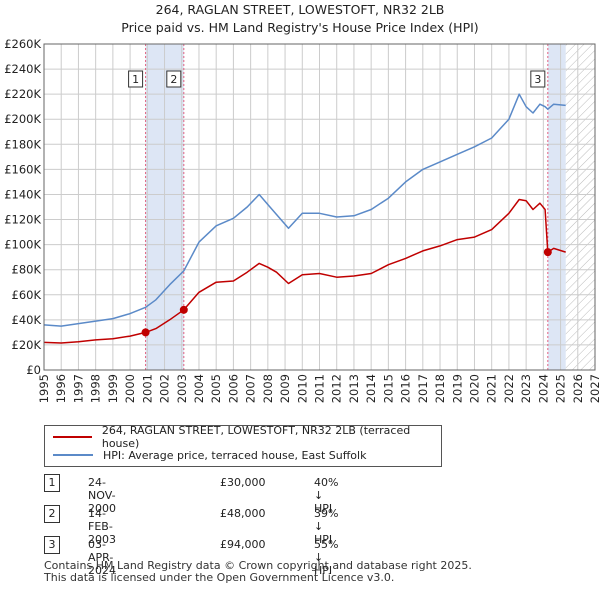 This screenshot has height=590, width=600. What do you see at coordinates (22, 144) in the screenshot?
I see `y-tick-label: £180K` at bounding box center [22, 144].